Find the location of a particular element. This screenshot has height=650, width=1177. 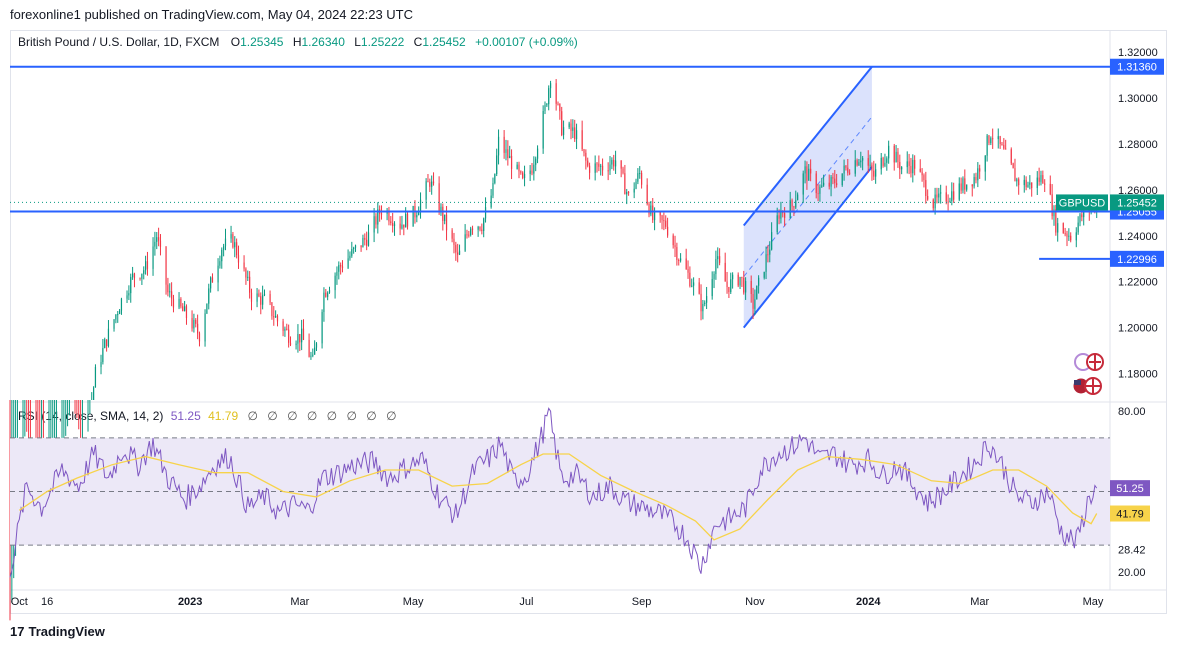

level-price-label: 1.22996 is located at coordinates (1137, 260).